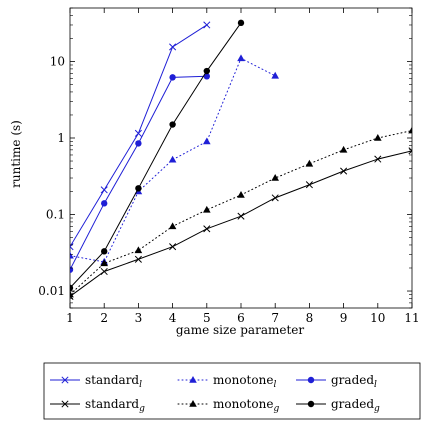  What do you see at coordinates (55, 215) in the screenshot?
I see `y-tick-label: 0.1` at bounding box center [55, 215].